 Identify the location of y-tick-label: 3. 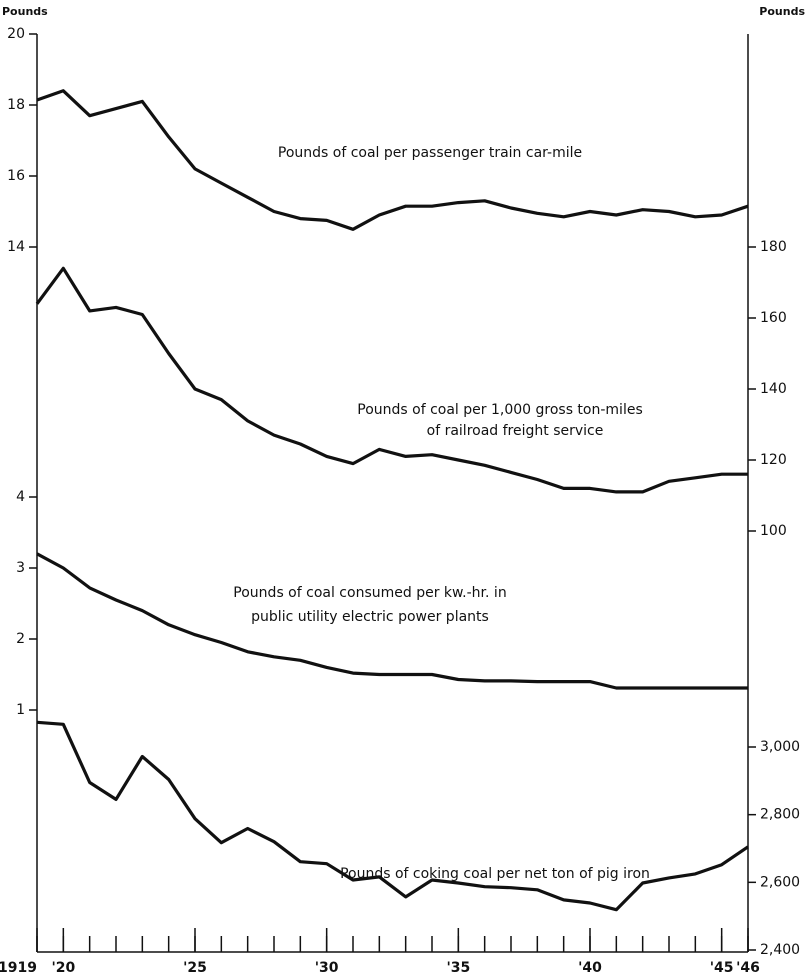
(20, 568).